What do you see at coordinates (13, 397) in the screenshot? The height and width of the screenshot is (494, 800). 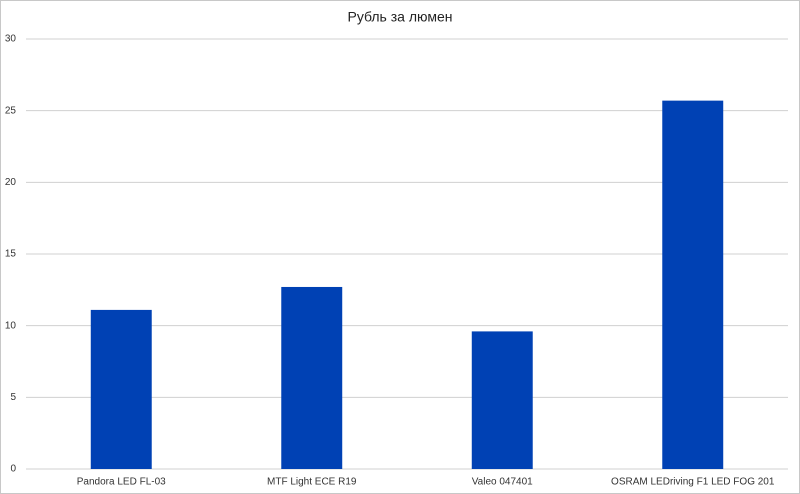 I see `y-tick-label: 5` at bounding box center [13, 397].